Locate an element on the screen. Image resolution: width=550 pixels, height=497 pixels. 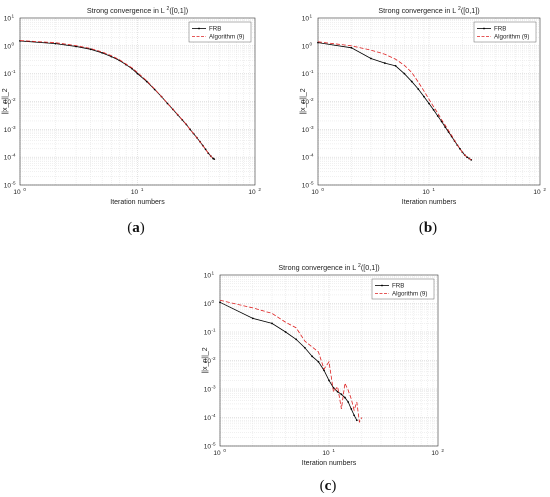
caption-close: ) is located at coordinates (434, 228).